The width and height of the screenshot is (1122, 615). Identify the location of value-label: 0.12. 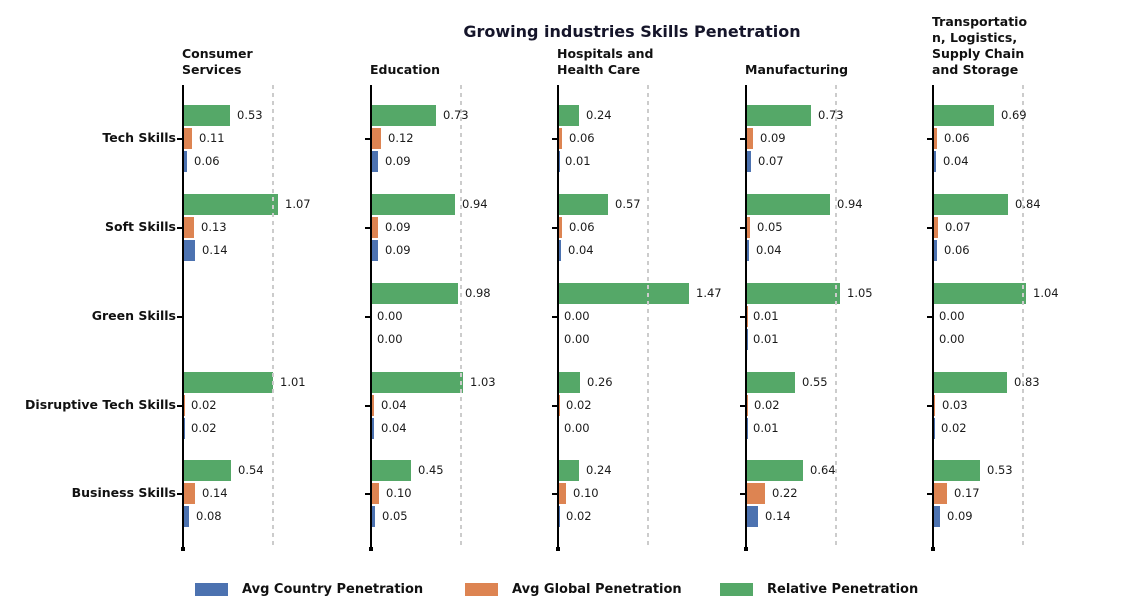
(401, 138).